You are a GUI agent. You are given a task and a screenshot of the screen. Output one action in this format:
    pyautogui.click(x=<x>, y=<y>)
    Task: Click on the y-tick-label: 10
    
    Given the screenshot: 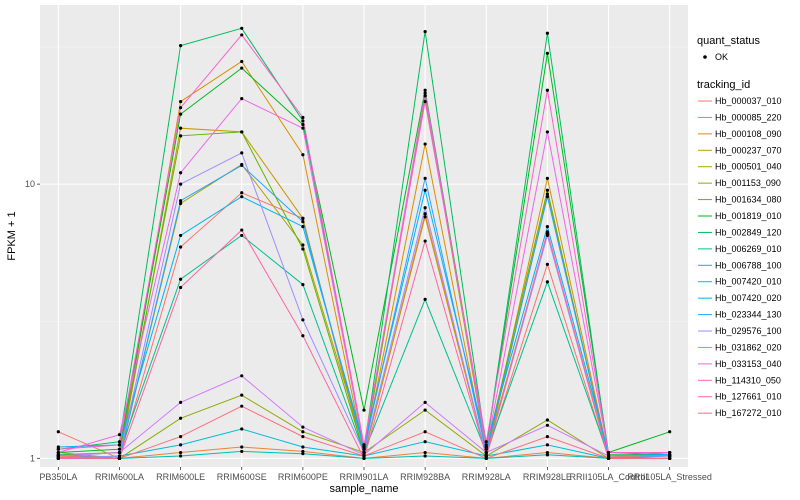 What is the action you would take?
    pyautogui.click(x=30, y=184)
    